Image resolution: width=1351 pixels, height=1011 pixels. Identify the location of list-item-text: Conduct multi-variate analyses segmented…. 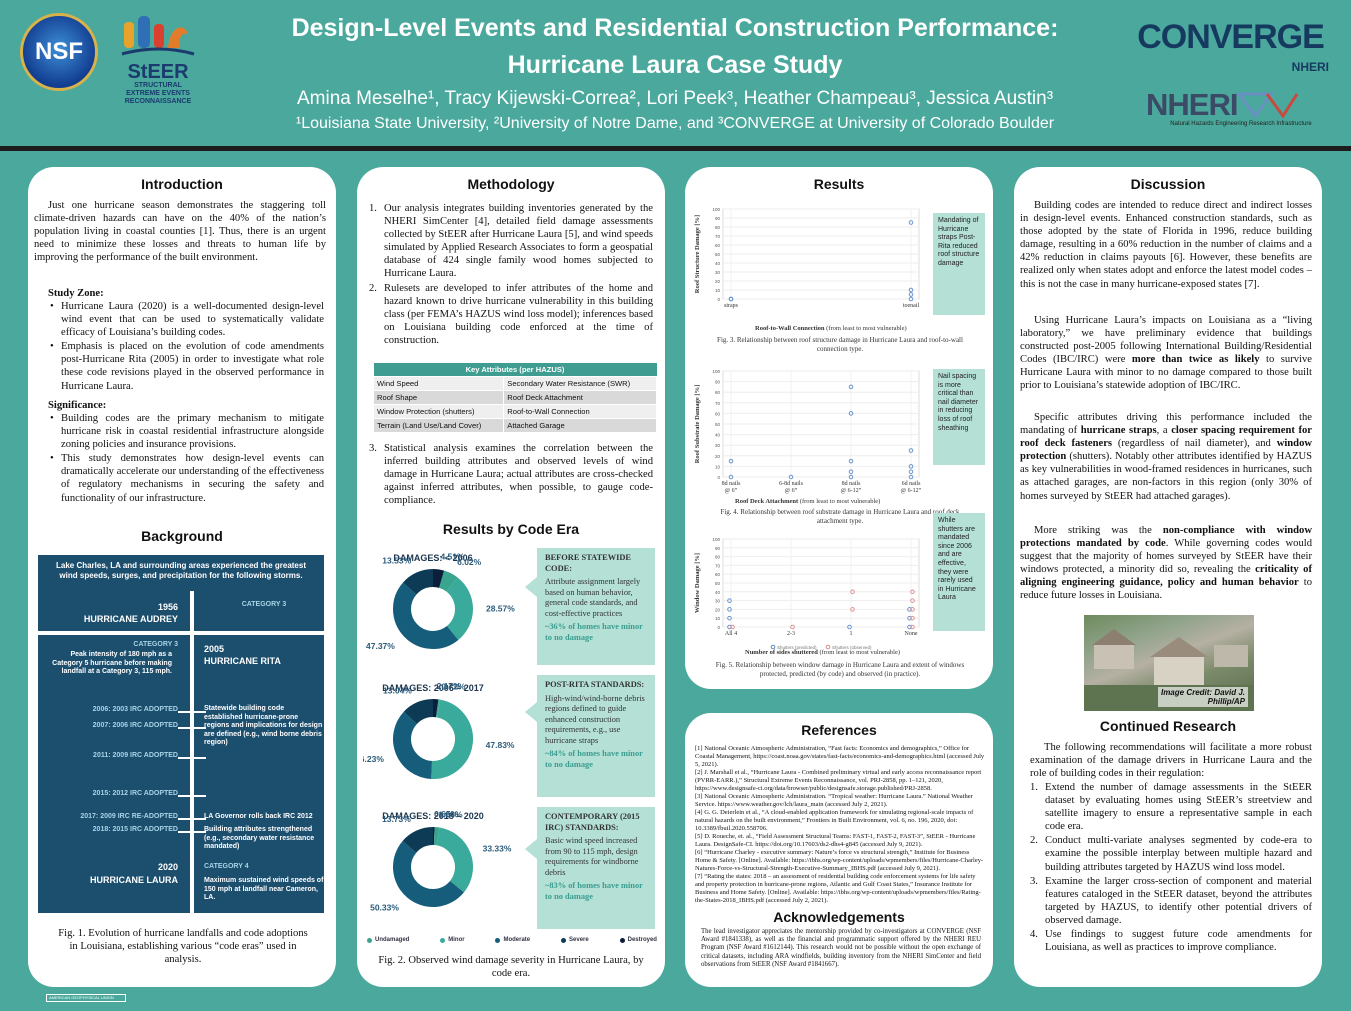
(1178, 854).